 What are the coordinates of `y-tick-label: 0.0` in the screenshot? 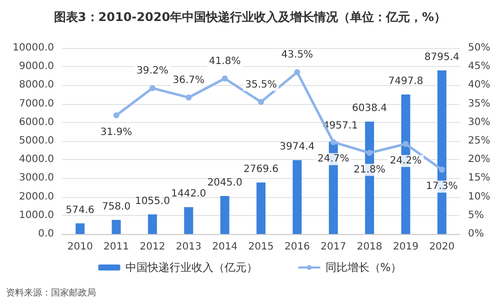 It's located at (46, 234).